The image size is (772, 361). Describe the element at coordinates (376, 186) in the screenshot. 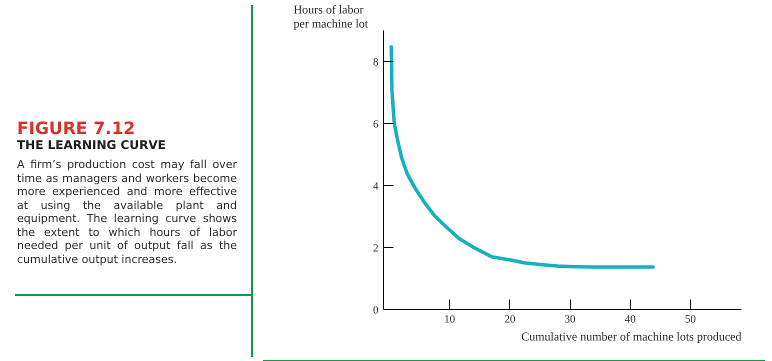

I see `y-tick-label: 4` at that location.